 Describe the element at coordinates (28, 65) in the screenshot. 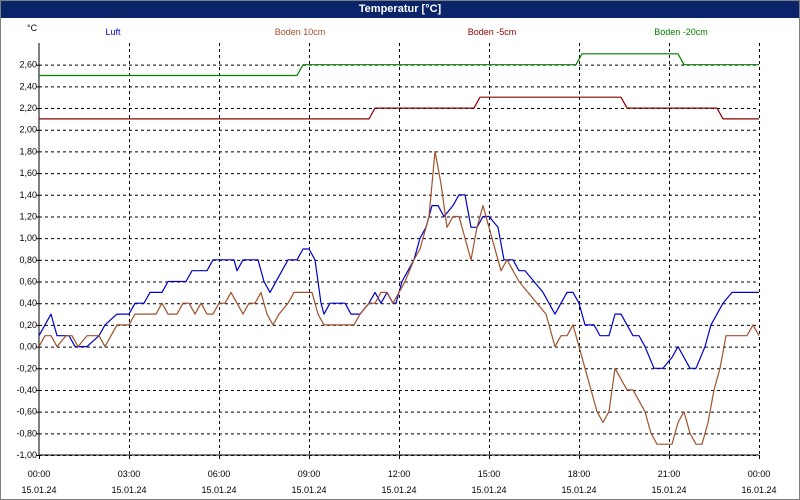

I see `y-tick-label: 2,60` at that location.